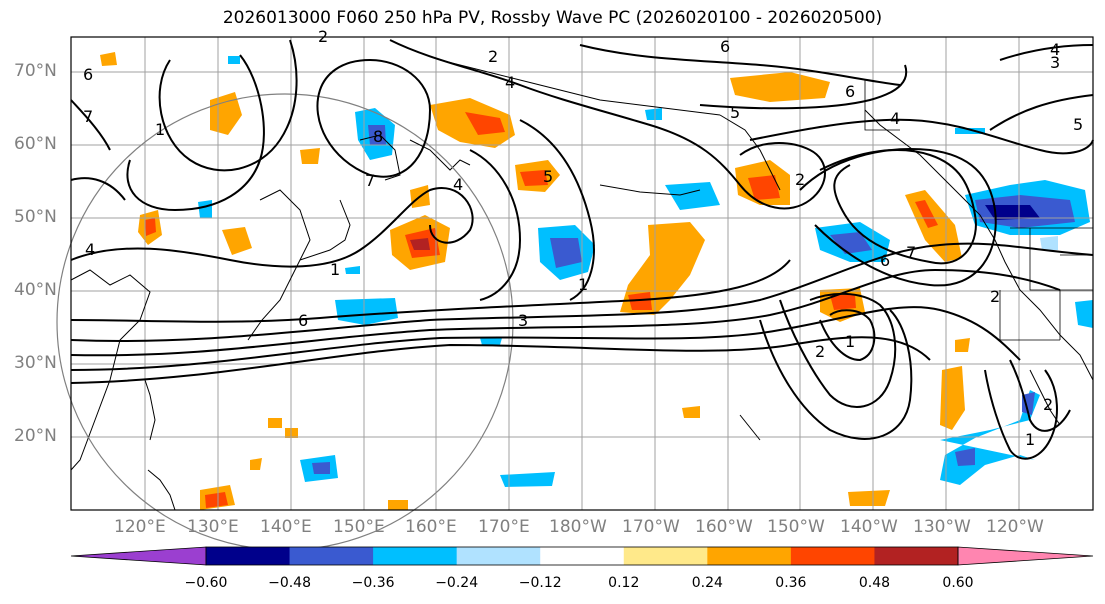 Image resolution: width=1105 pixels, height=604 pixels. Describe the element at coordinates (651, 527) in the screenshot. I see `lon-label-170w: 170°W` at that location.